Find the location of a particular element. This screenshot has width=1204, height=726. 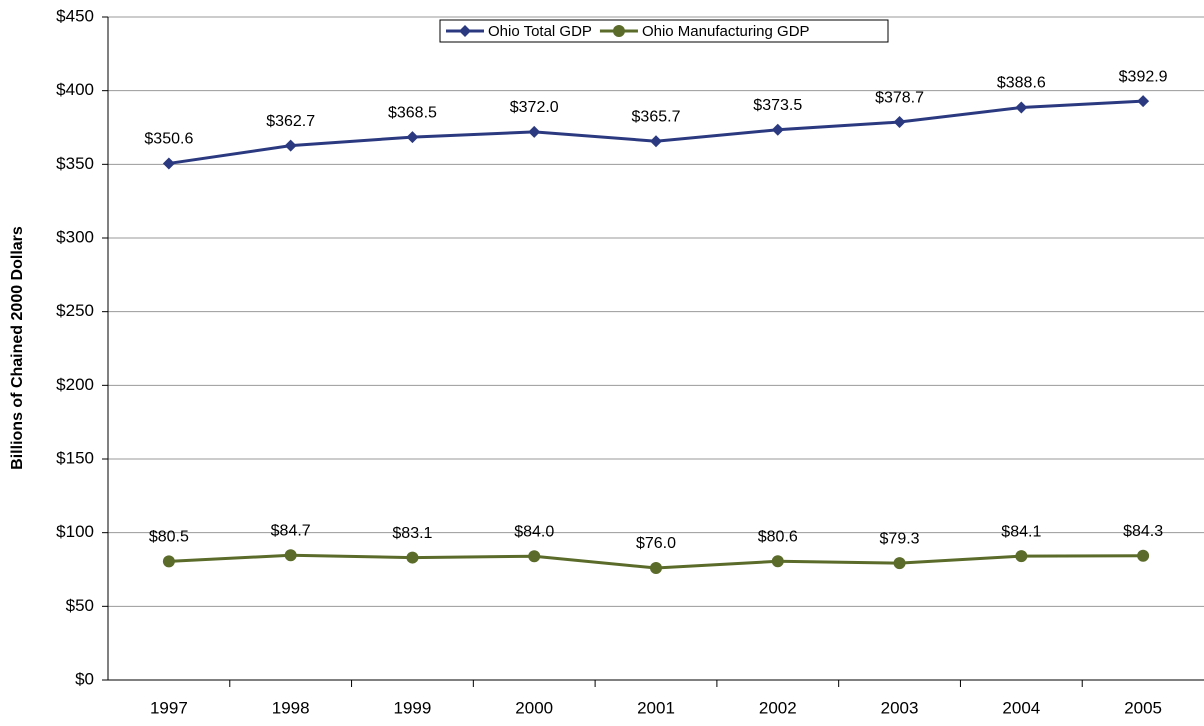

legend-box is located at coordinates (664, 31).